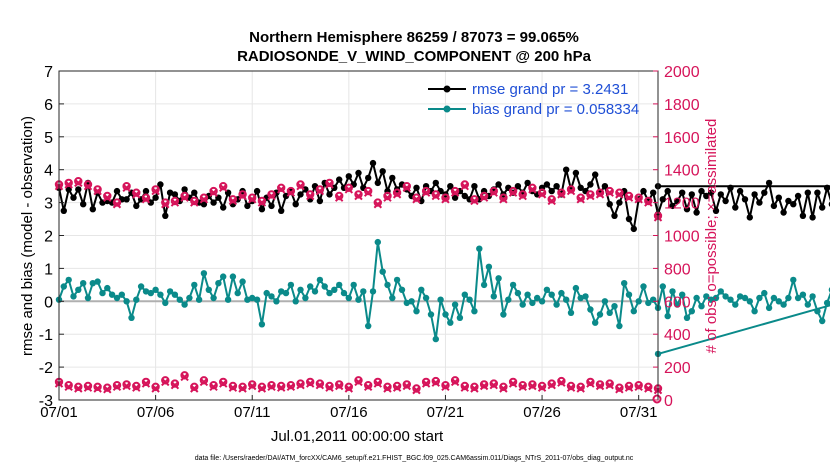  Describe the element at coordinates (252, 412) in the screenshot. I see `x-tick-label: 07/11` at that location.